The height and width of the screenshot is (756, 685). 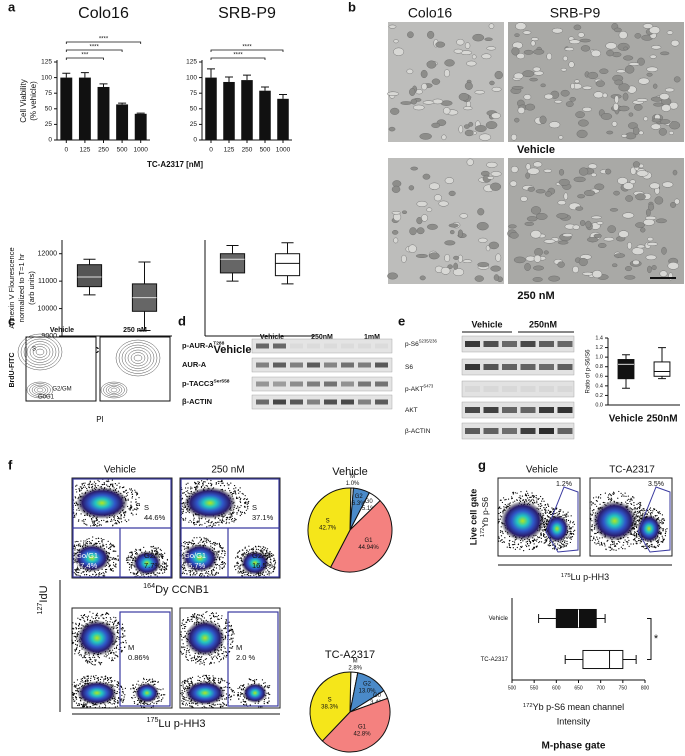 What do you see at coordinates (600, 688) in the screenshot?
I see `x-tick-label: 700` at bounding box center [600, 688].